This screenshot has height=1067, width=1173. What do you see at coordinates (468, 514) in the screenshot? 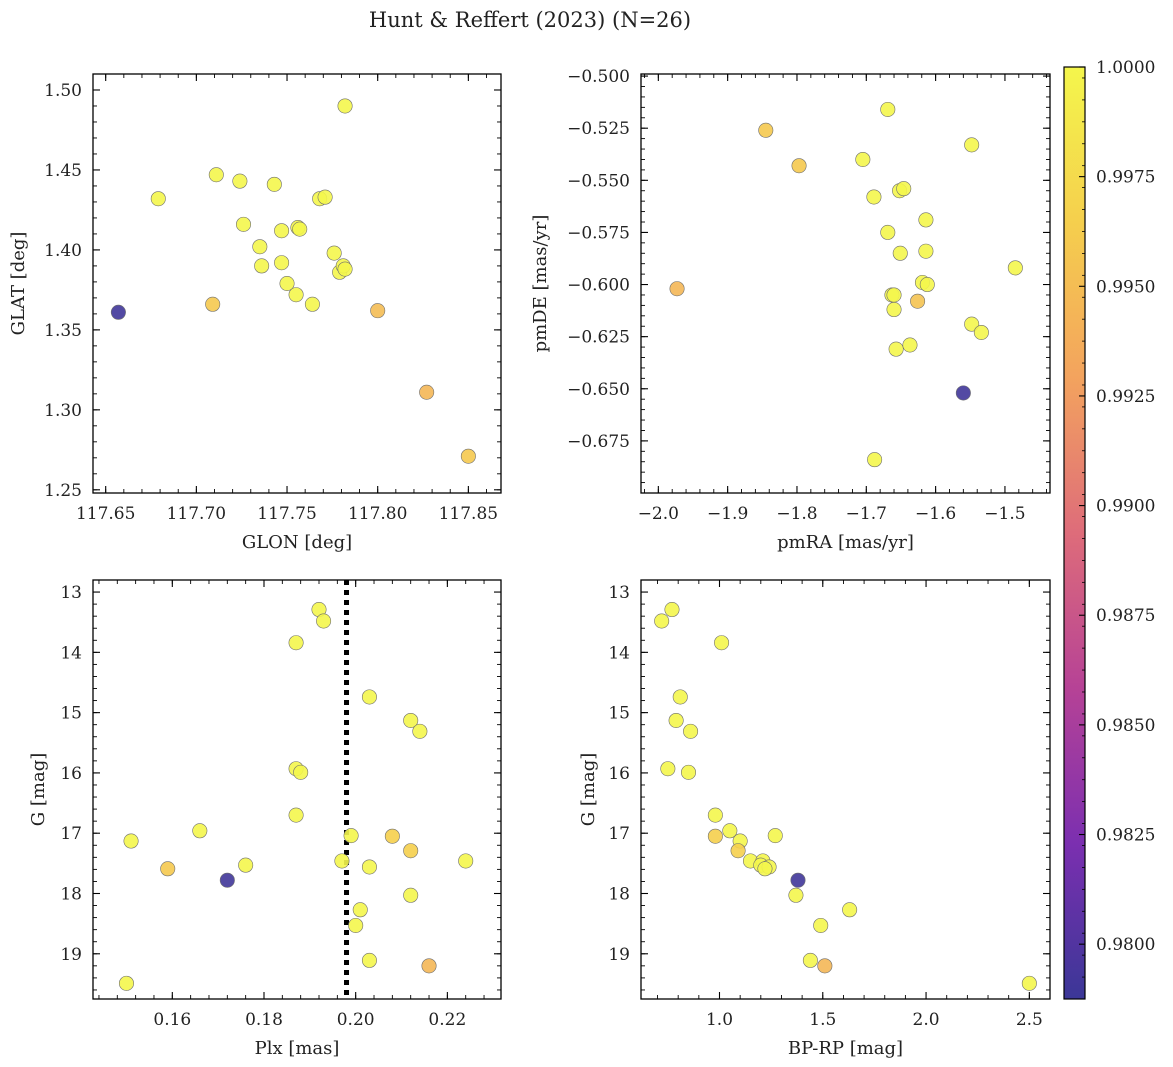
I see `x-tick-label: 117.85` at bounding box center [468, 514].